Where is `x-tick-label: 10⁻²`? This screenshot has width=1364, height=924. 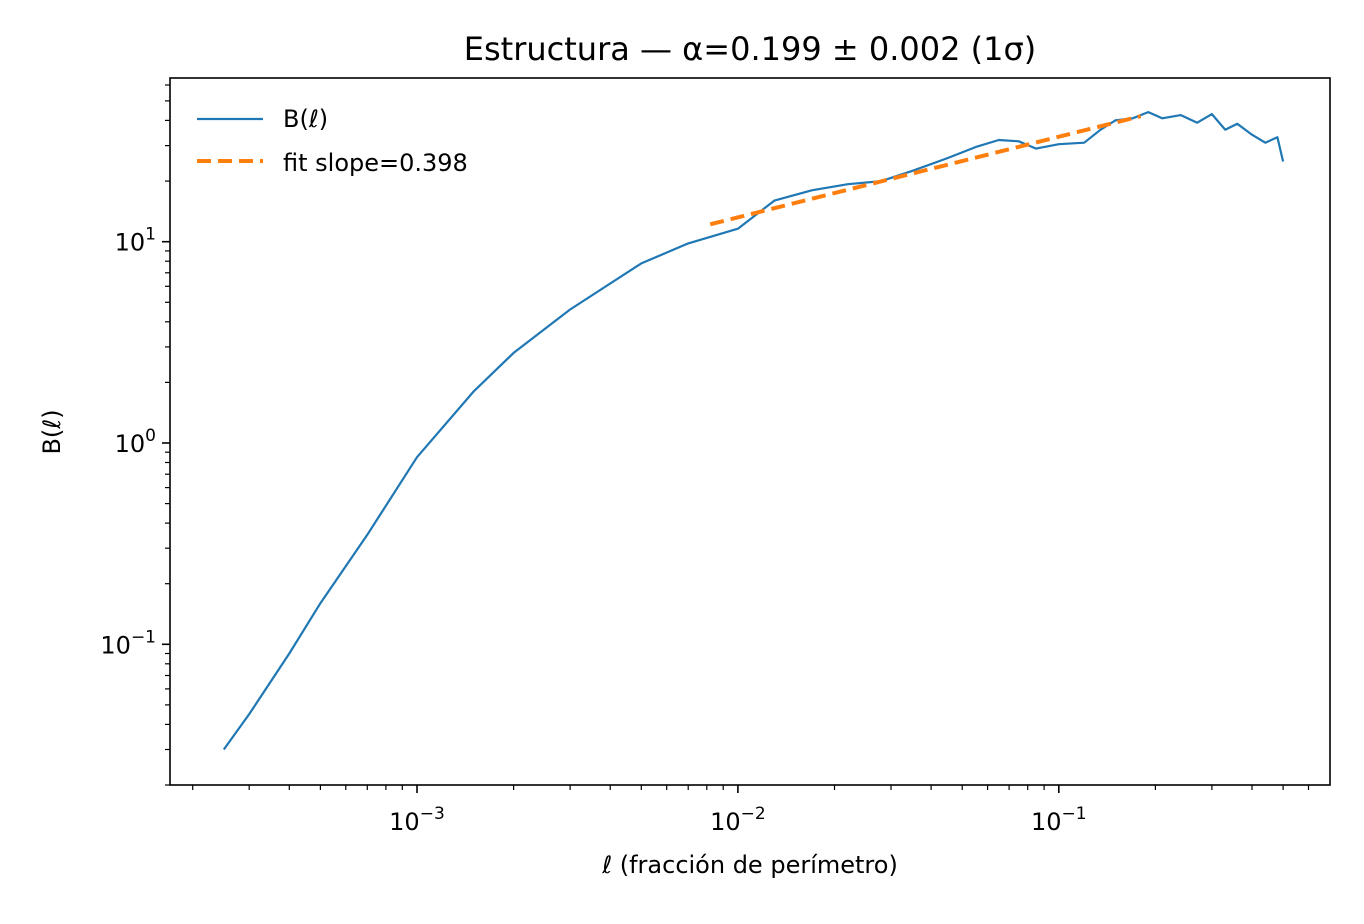
x-tick-label: 10⁻² is located at coordinates (738, 820).